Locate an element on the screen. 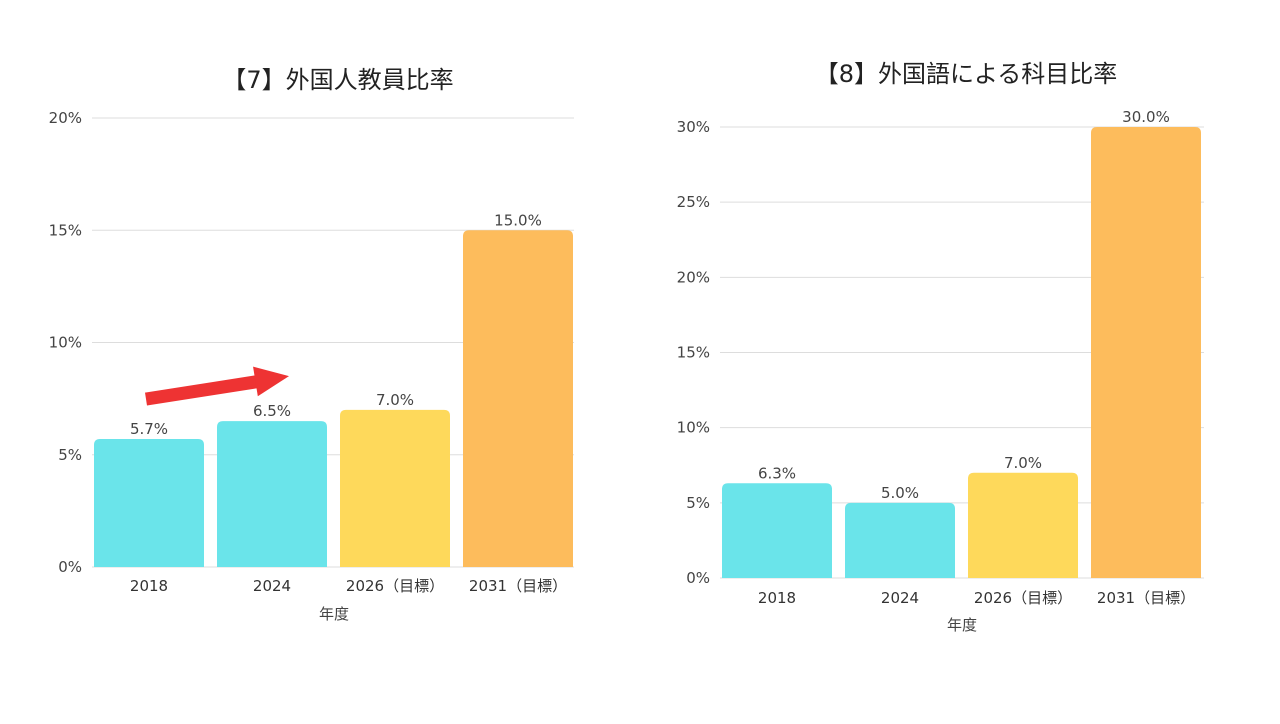 The height and width of the screenshot is (724, 1280). trend-arrow-head is located at coordinates (271, 381).